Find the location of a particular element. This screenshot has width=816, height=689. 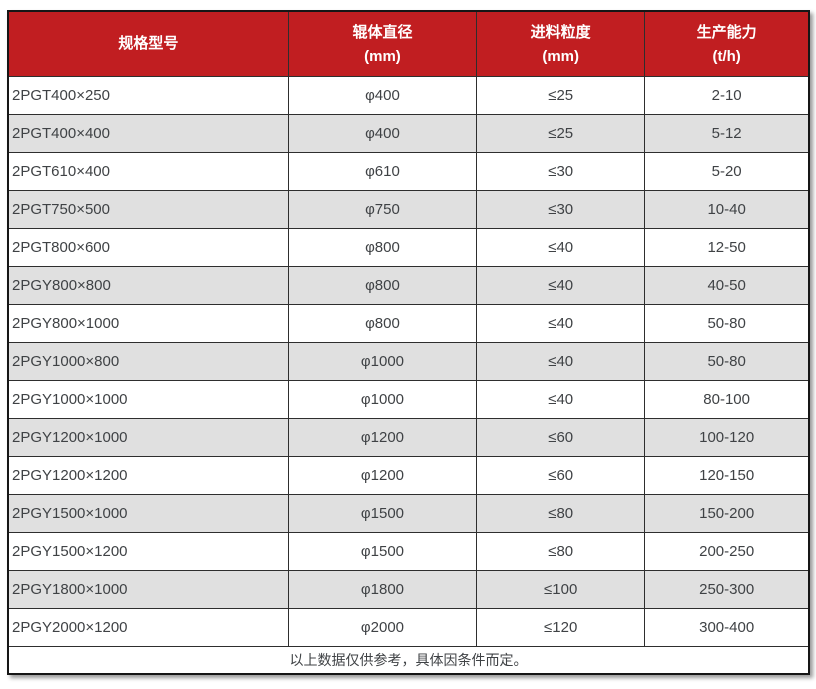

table-row: 2PGY1200×1200 φ1200 ≤60 120-150 is located at coordinates (408, 475).